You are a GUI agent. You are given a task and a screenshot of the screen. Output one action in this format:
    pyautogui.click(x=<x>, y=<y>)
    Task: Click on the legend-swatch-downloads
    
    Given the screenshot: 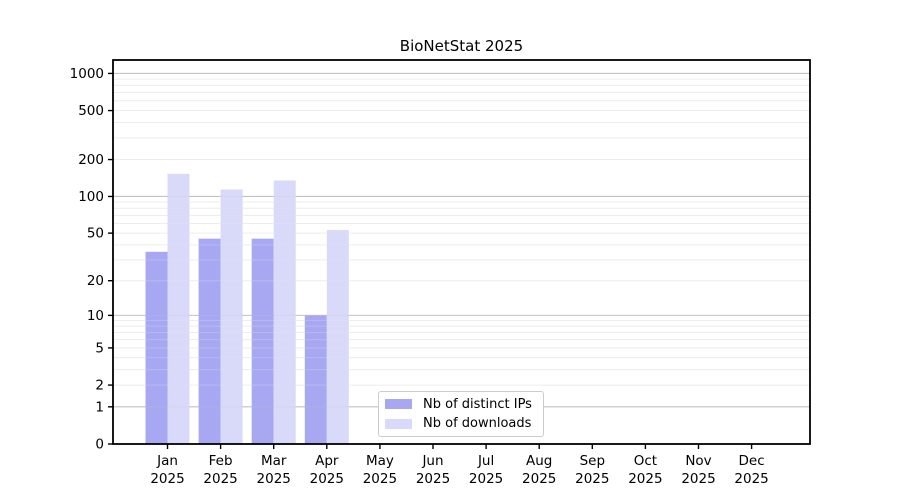 What is the action you would take?
    pyautogui.click(x=398, y=423)
    